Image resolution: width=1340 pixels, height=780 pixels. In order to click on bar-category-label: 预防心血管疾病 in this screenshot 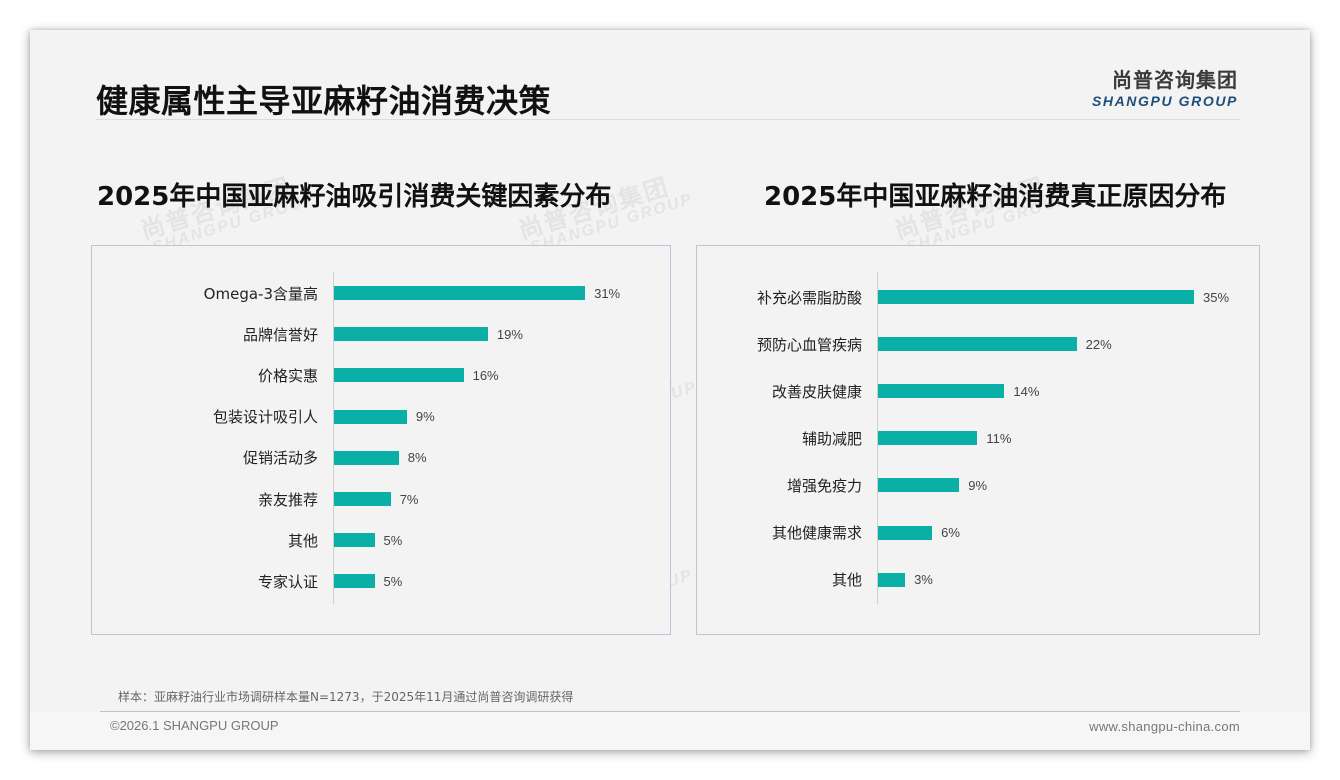, I will do `click(809, 344)`.